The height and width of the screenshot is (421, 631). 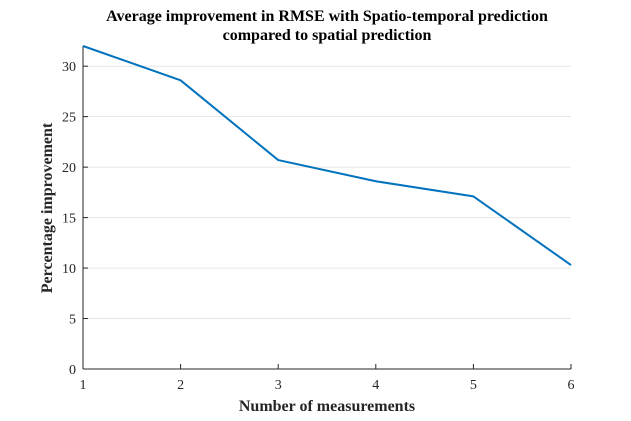 What do you see at coordinates (473, 385) in the screenshot?
I see `x-tick-label: 5` at bounding box center [473, 385].